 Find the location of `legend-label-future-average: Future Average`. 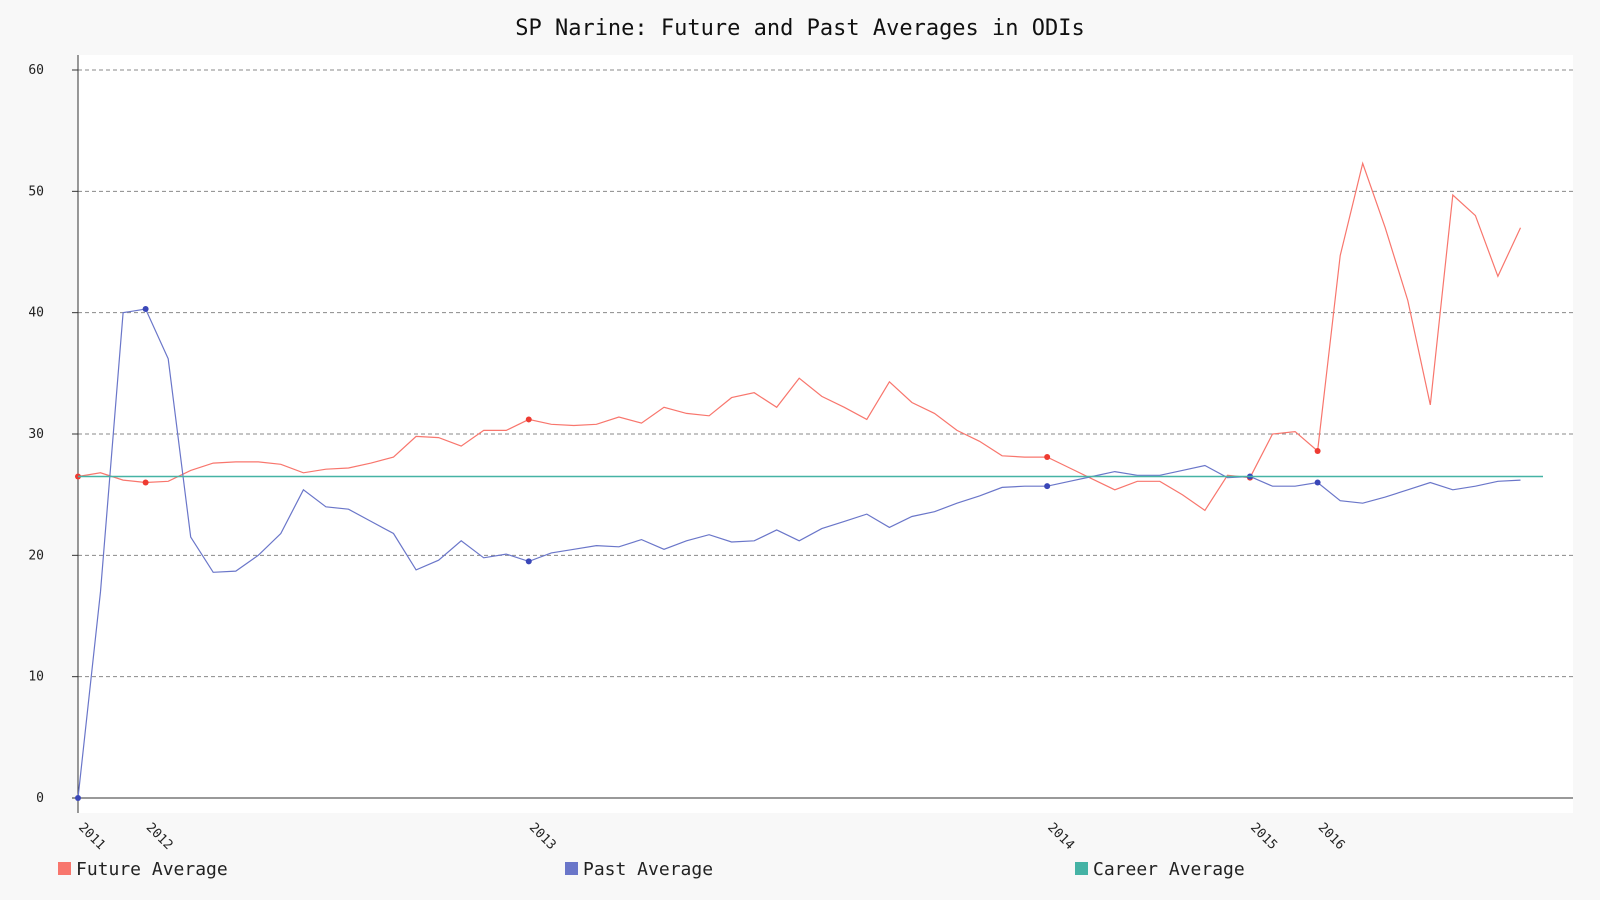

legend-label-future-average: Future Average is located at coordinates (152, 869).